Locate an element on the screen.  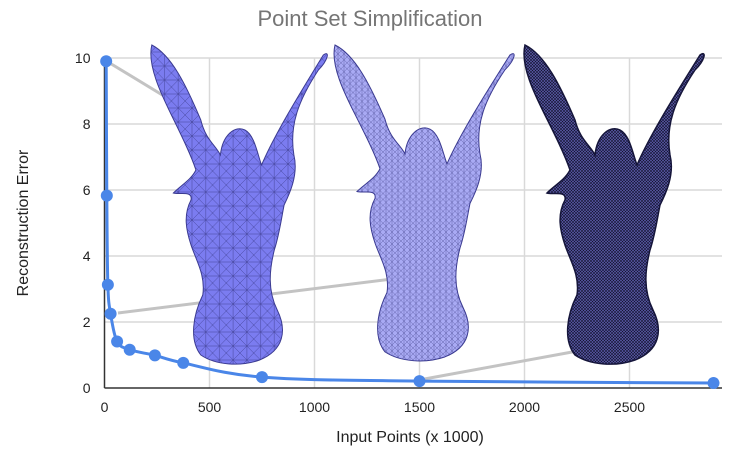
y-tick-label: 10 is located at coordinates (83, 58).